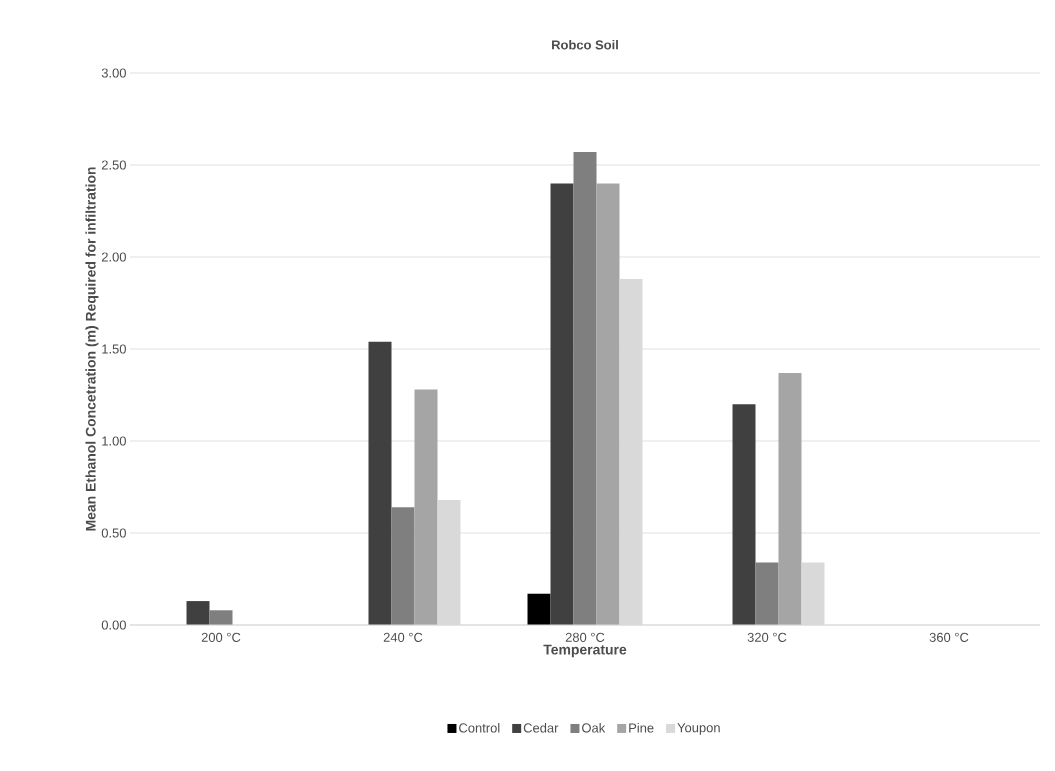 The width and height of the screenshot is (1055, 771). Describe the element at coordinates (114, 349) in the screenshot. I see `y-tick-label: 1.50` at that location.